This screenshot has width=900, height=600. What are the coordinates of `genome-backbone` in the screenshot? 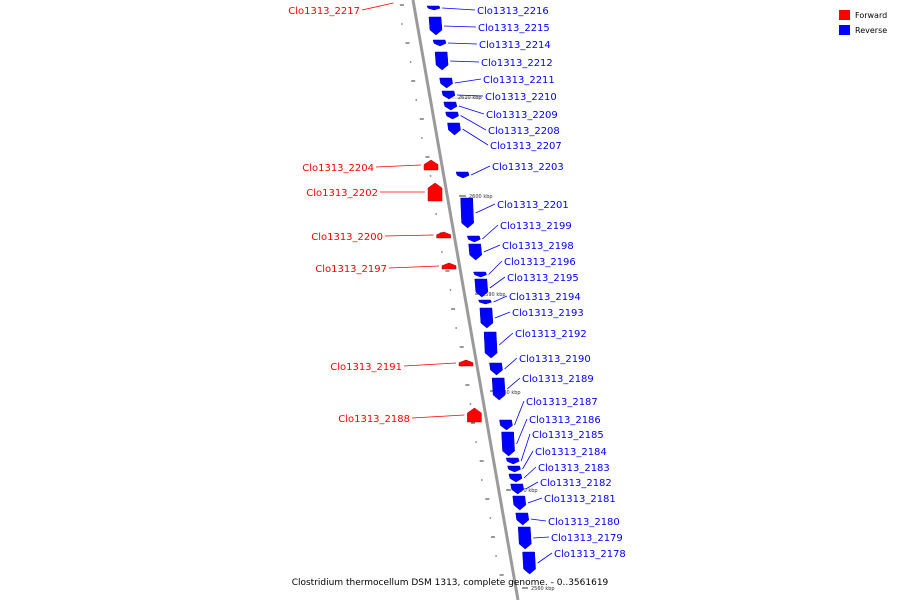 It's located at (465, 300).